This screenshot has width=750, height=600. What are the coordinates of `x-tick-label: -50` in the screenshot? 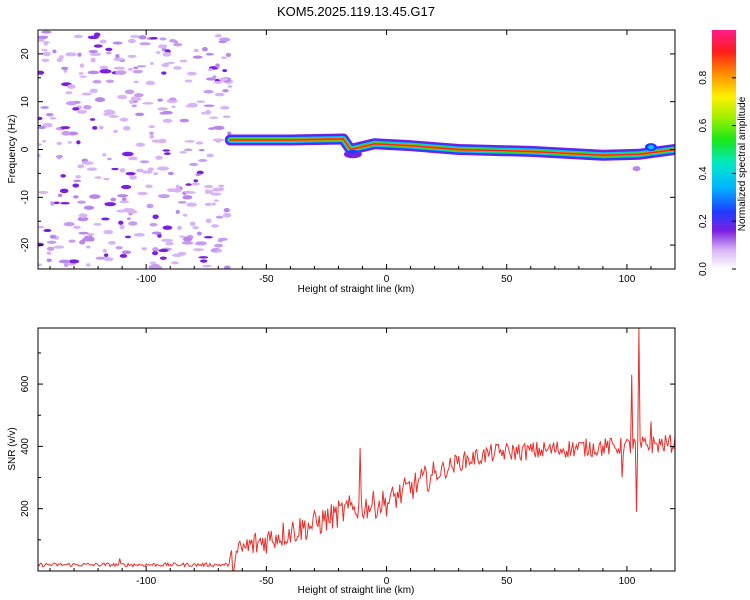 It's located at (266, 279).